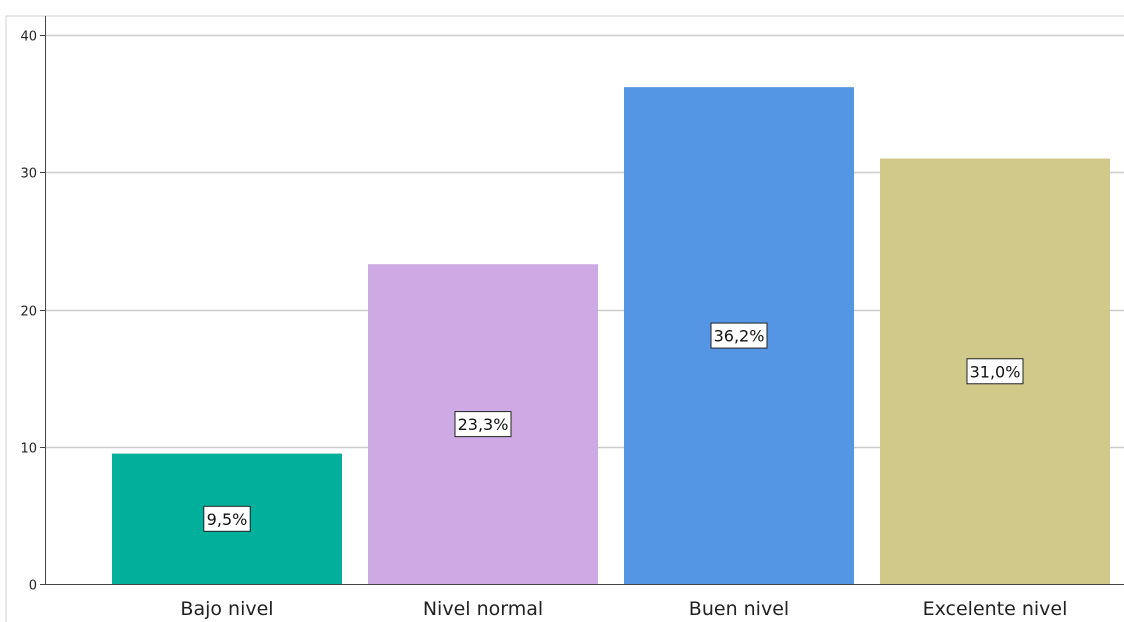 Image resolution: width=1124 pixels, height=622 pixels. I want to click on y-tick-label: 20, so click(28, 312).